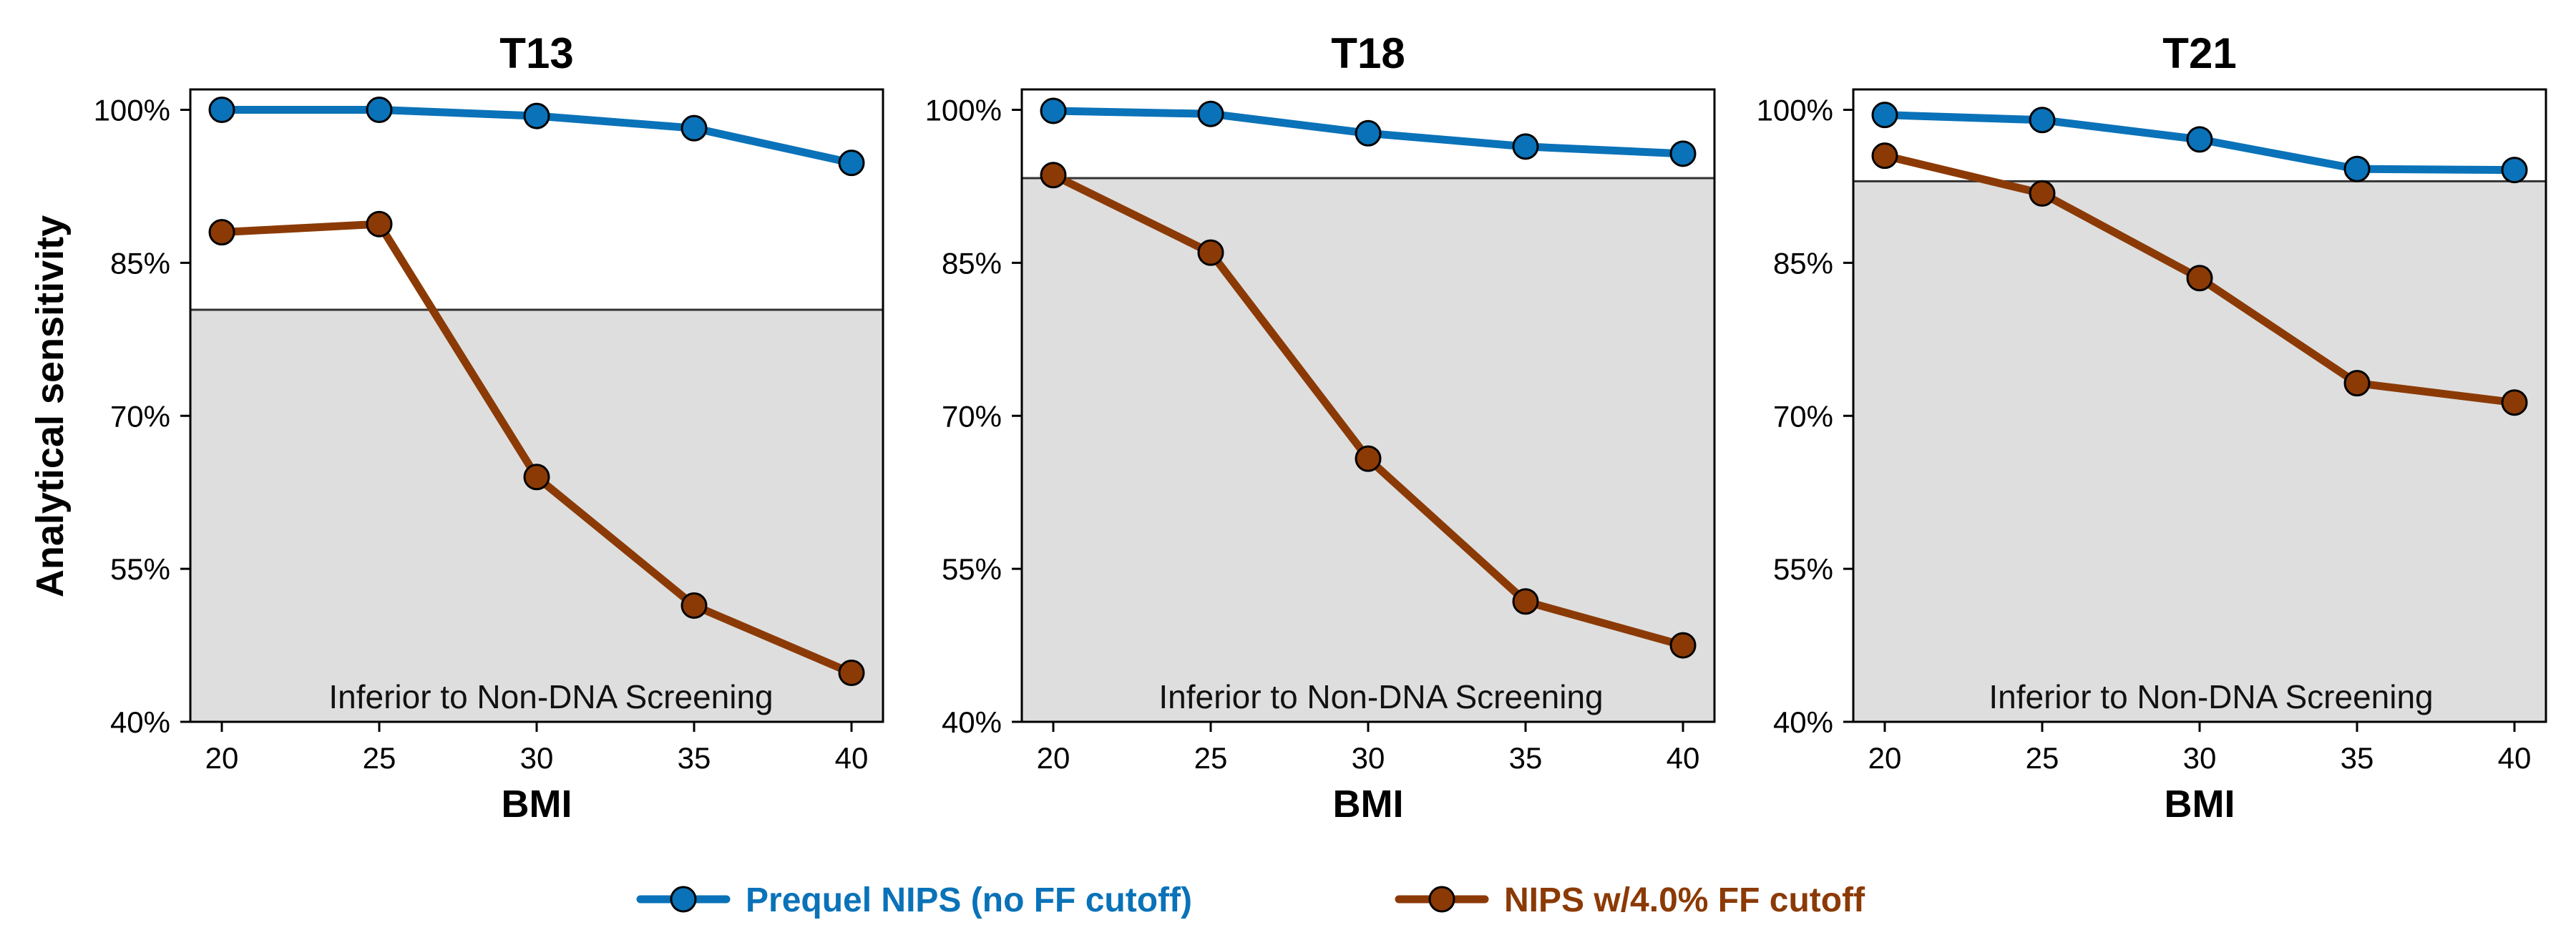  What do you see at coordinates (2199, 259) in the screenshot?
I see `series-layer` at bounding box center [2199, 259].